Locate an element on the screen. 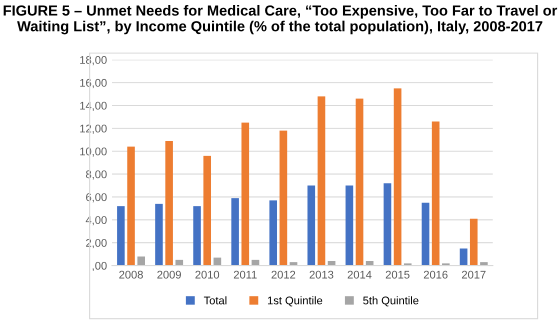 This screenshot has width=560, height=332. y-tick-label: 16,00 is located at coordinates (93, 83).